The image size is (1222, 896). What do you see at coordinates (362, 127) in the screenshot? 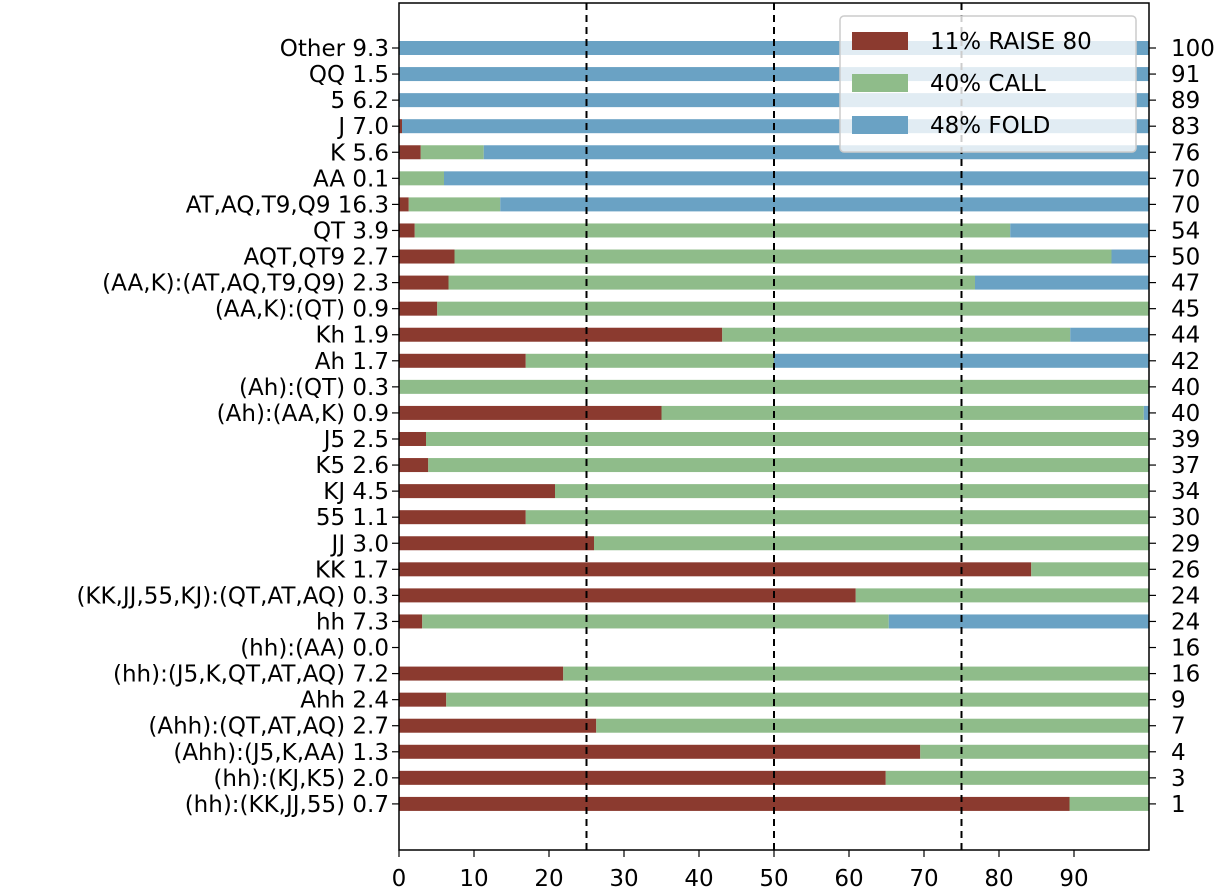
I see `category-label: J 7.0` at bounding box center [362, 127].